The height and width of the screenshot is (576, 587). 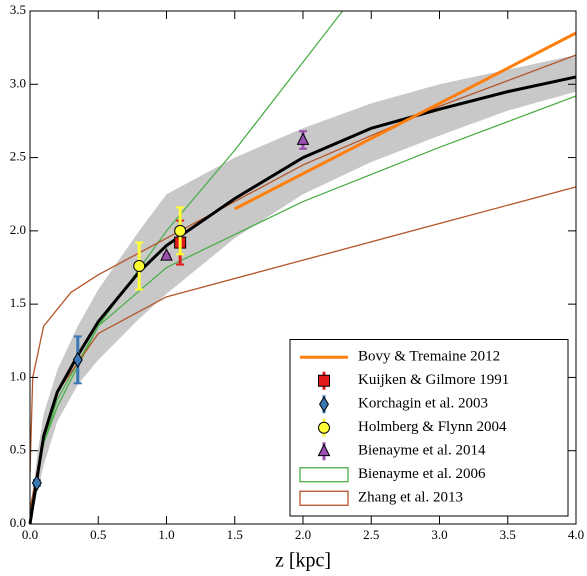 I want to click on legend-box, so click(x=429, y=428).